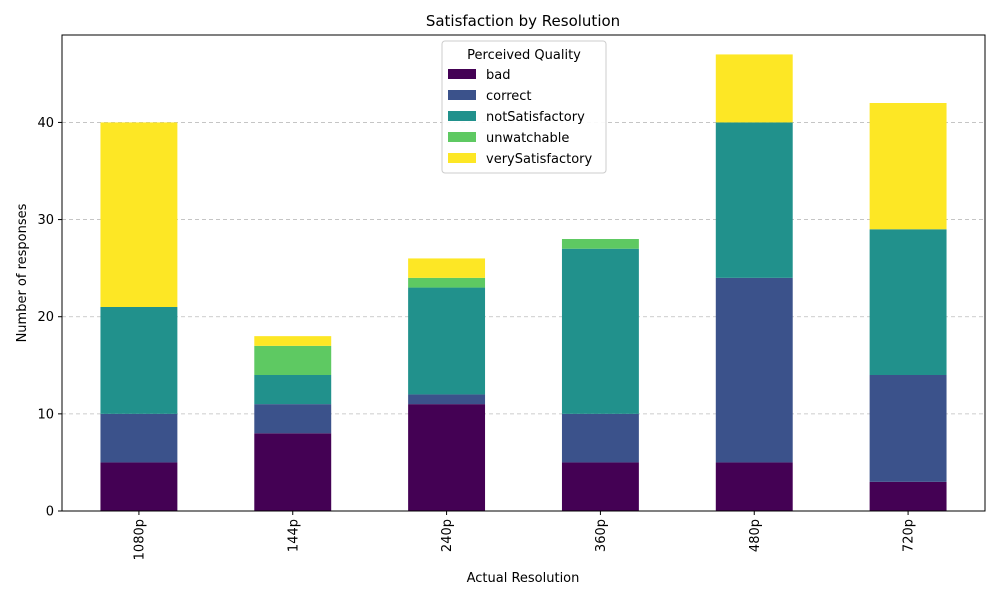 The image size is (1000, 600). I want to click on legend-label-verySatisfactory: verySatisfactory, so click(539, 159).